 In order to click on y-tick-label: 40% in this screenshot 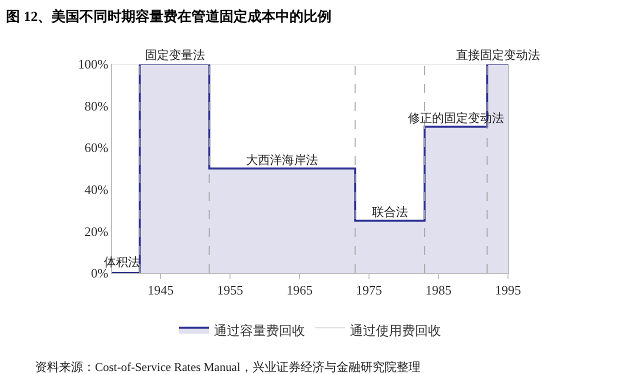, I will do `click(96, 189)`.